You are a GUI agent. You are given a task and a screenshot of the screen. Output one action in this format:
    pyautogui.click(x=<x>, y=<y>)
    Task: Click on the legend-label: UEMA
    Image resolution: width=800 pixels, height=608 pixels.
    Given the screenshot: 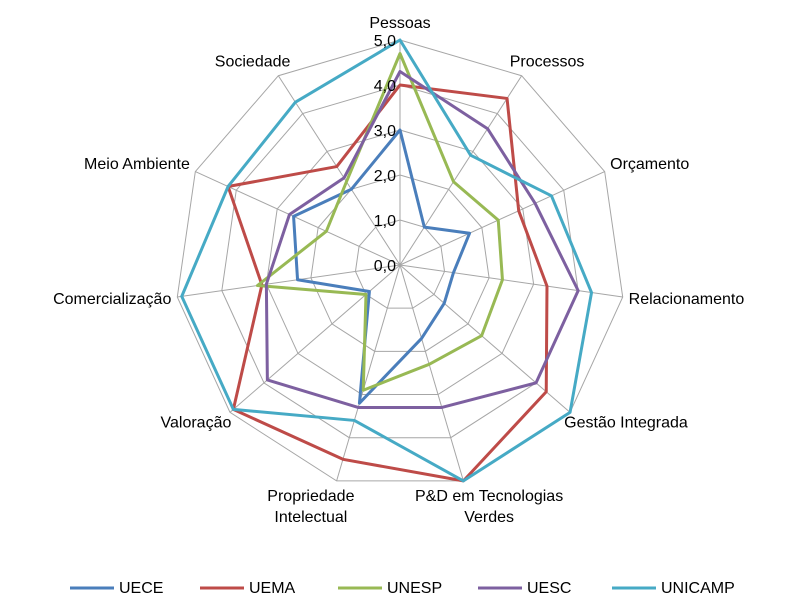 What is the action you would take?
    pyautogui.click(x=272, y=588)
    